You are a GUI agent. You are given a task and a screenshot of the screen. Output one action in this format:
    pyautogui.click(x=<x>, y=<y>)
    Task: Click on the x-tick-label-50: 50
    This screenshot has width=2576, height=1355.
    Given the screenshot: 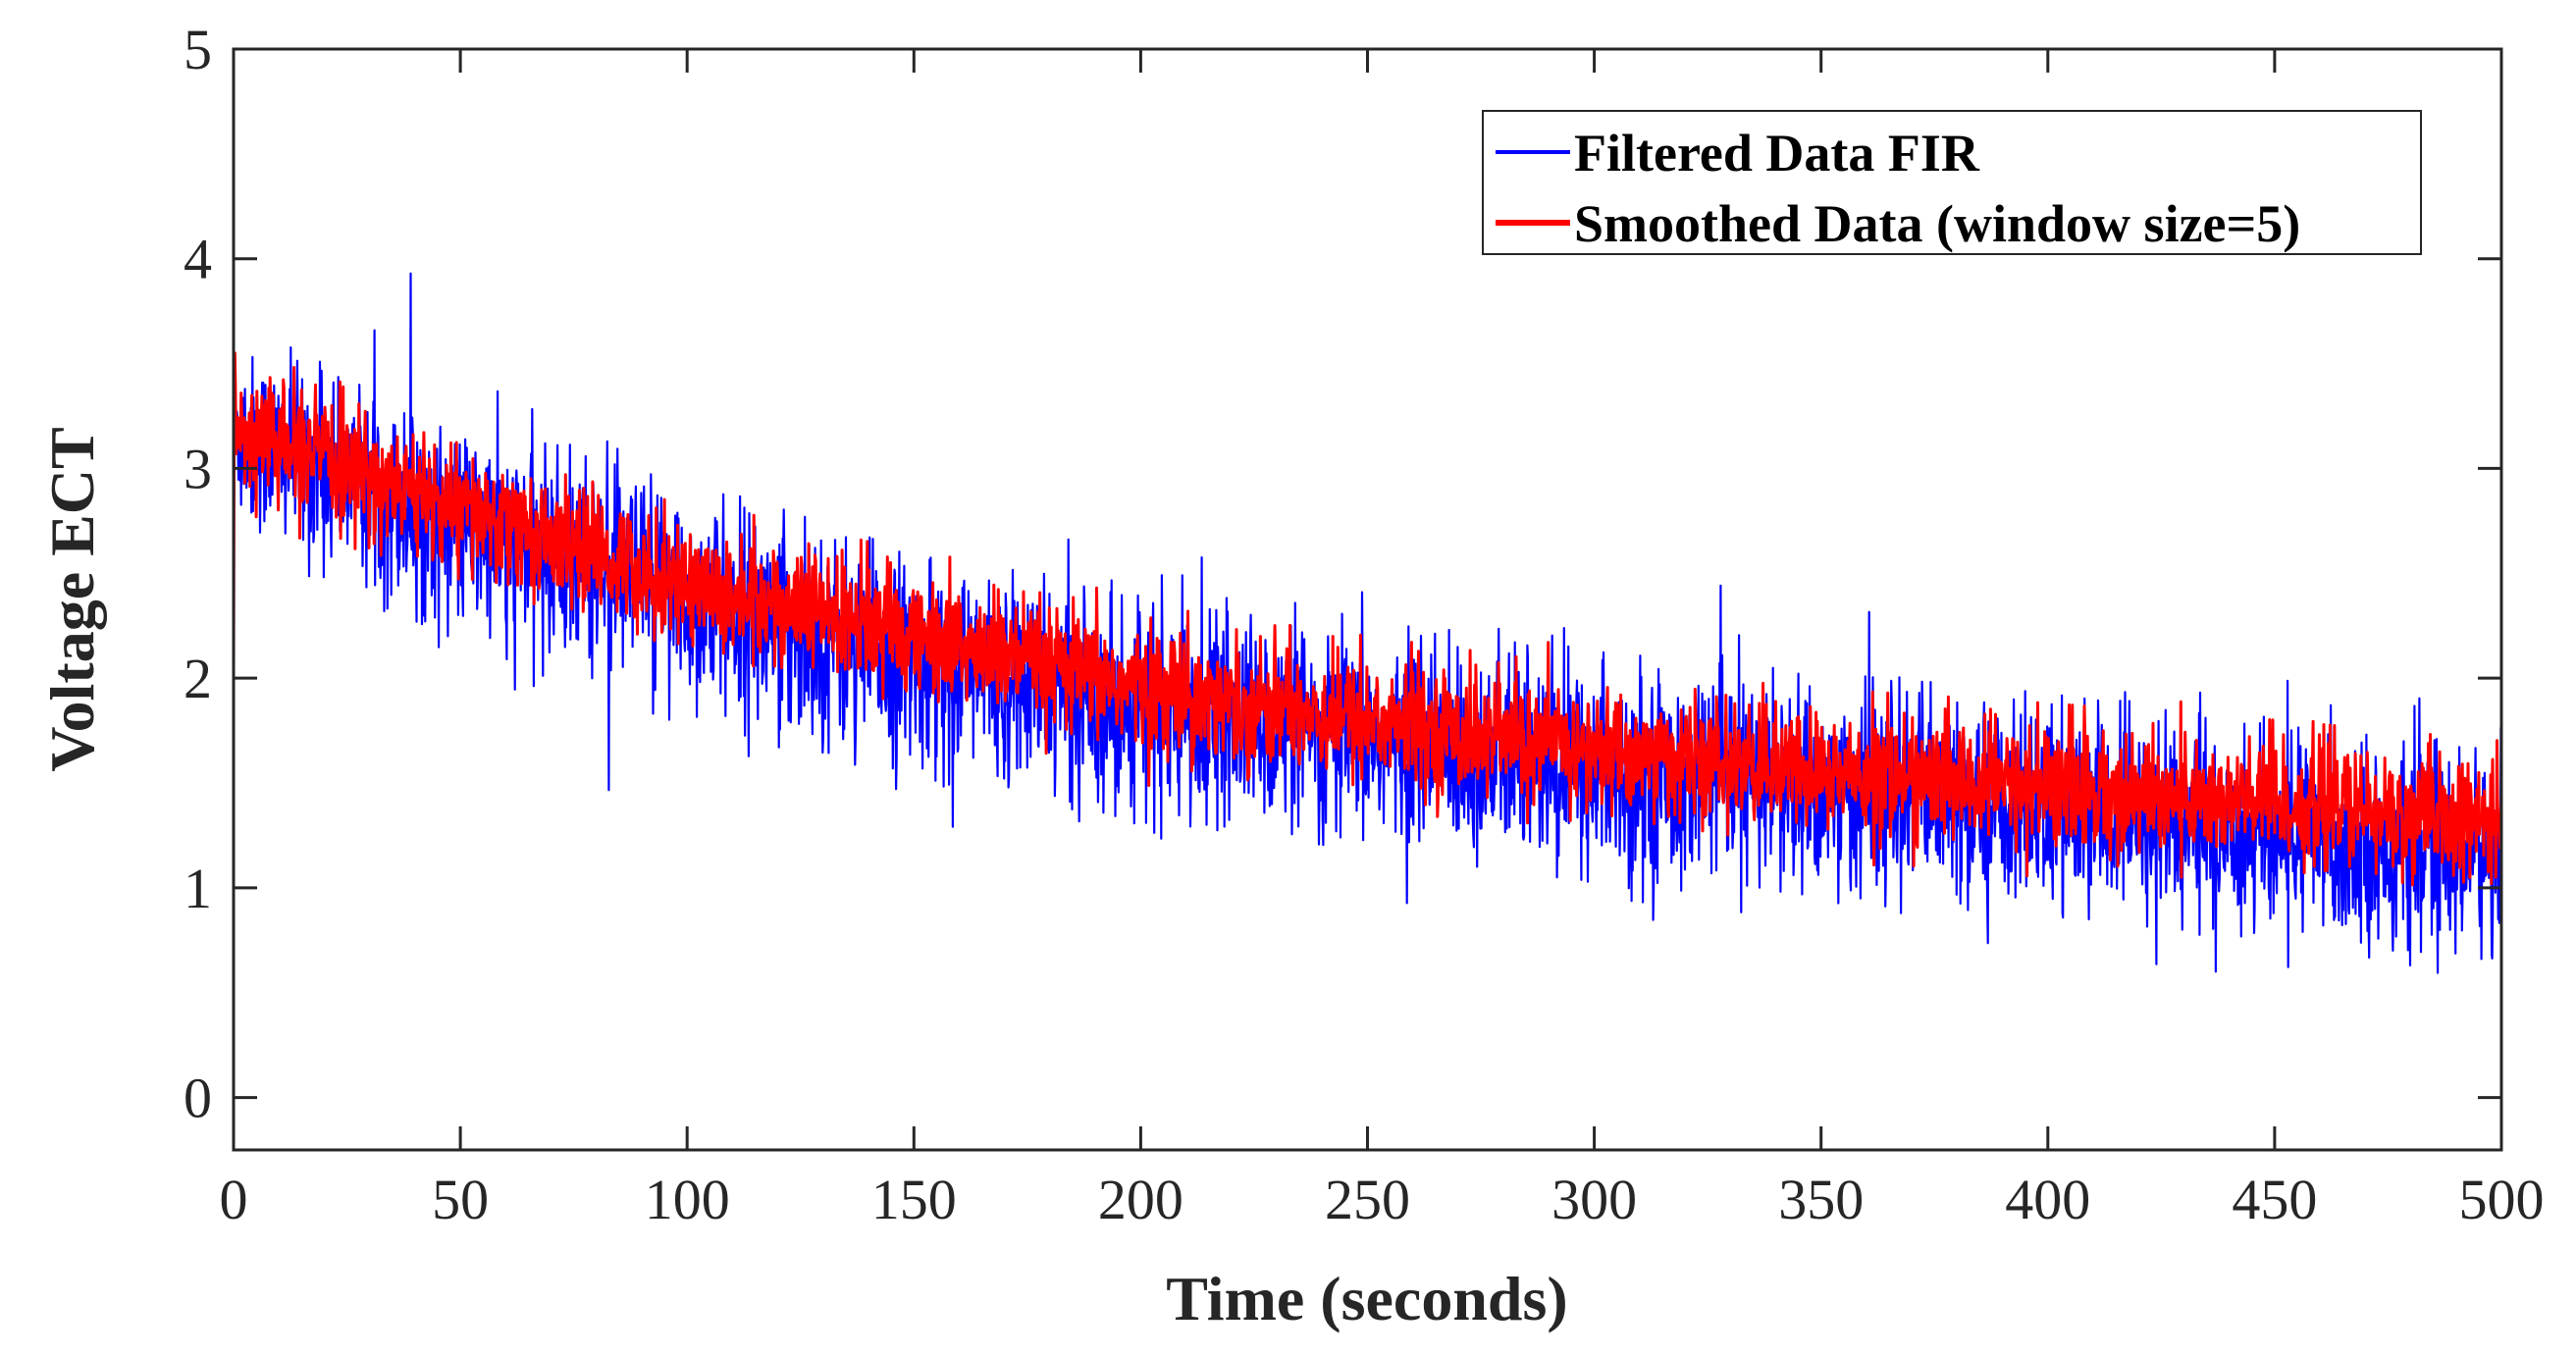 What is the action you would take?
    pyautogui.click(x=460, y=1199)
    